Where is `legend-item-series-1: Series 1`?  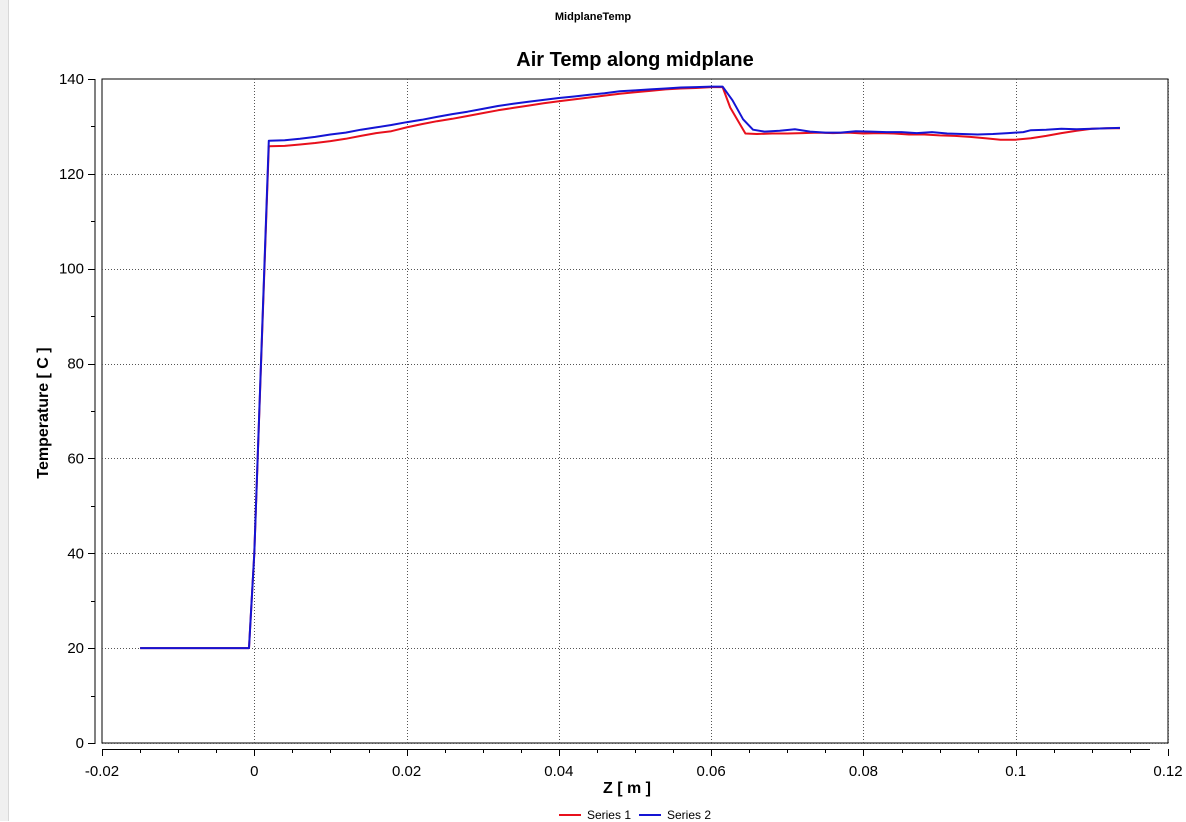 legend-item-series-1: Series 1 is located at coordinates (594, 815).